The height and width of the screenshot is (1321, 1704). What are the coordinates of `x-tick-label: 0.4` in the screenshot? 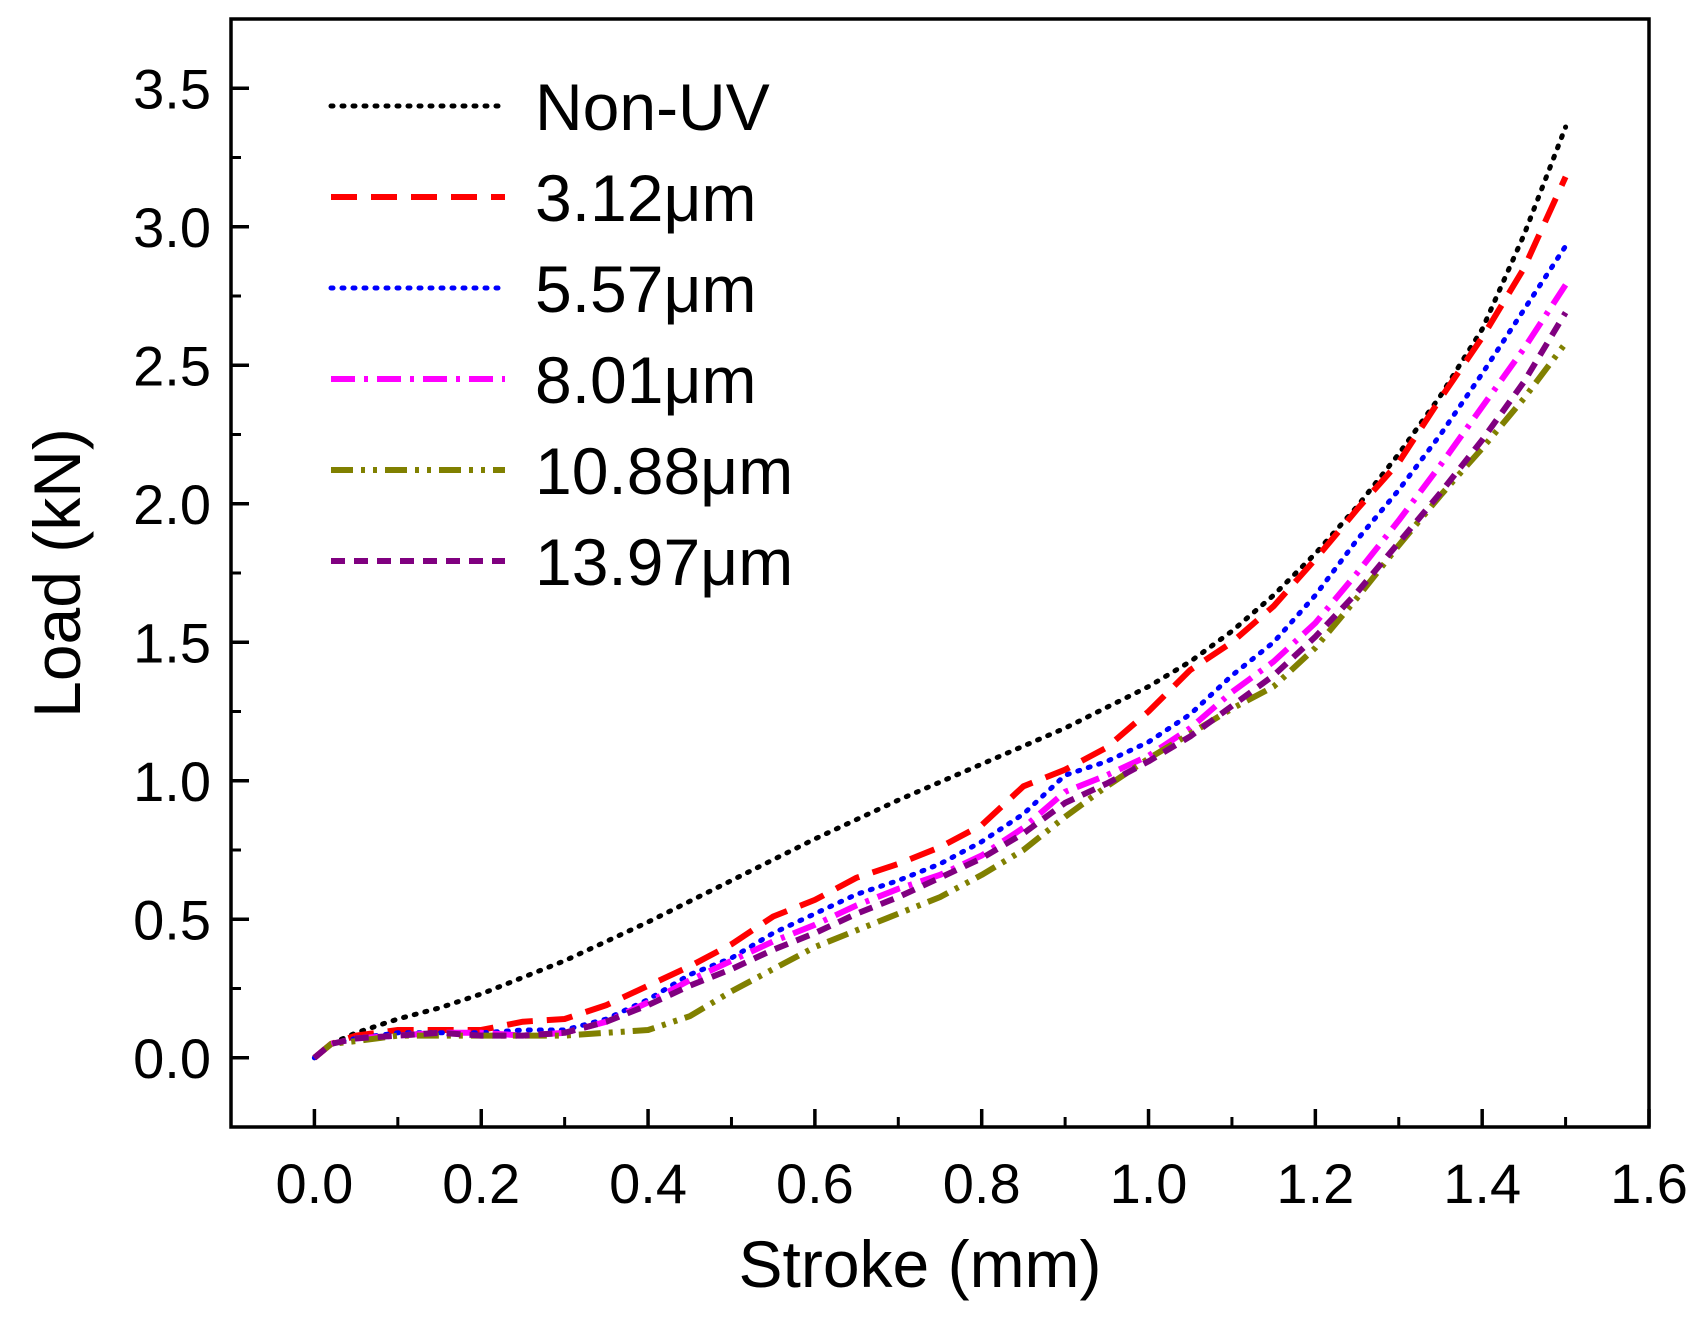 It's located at (648, 1183).